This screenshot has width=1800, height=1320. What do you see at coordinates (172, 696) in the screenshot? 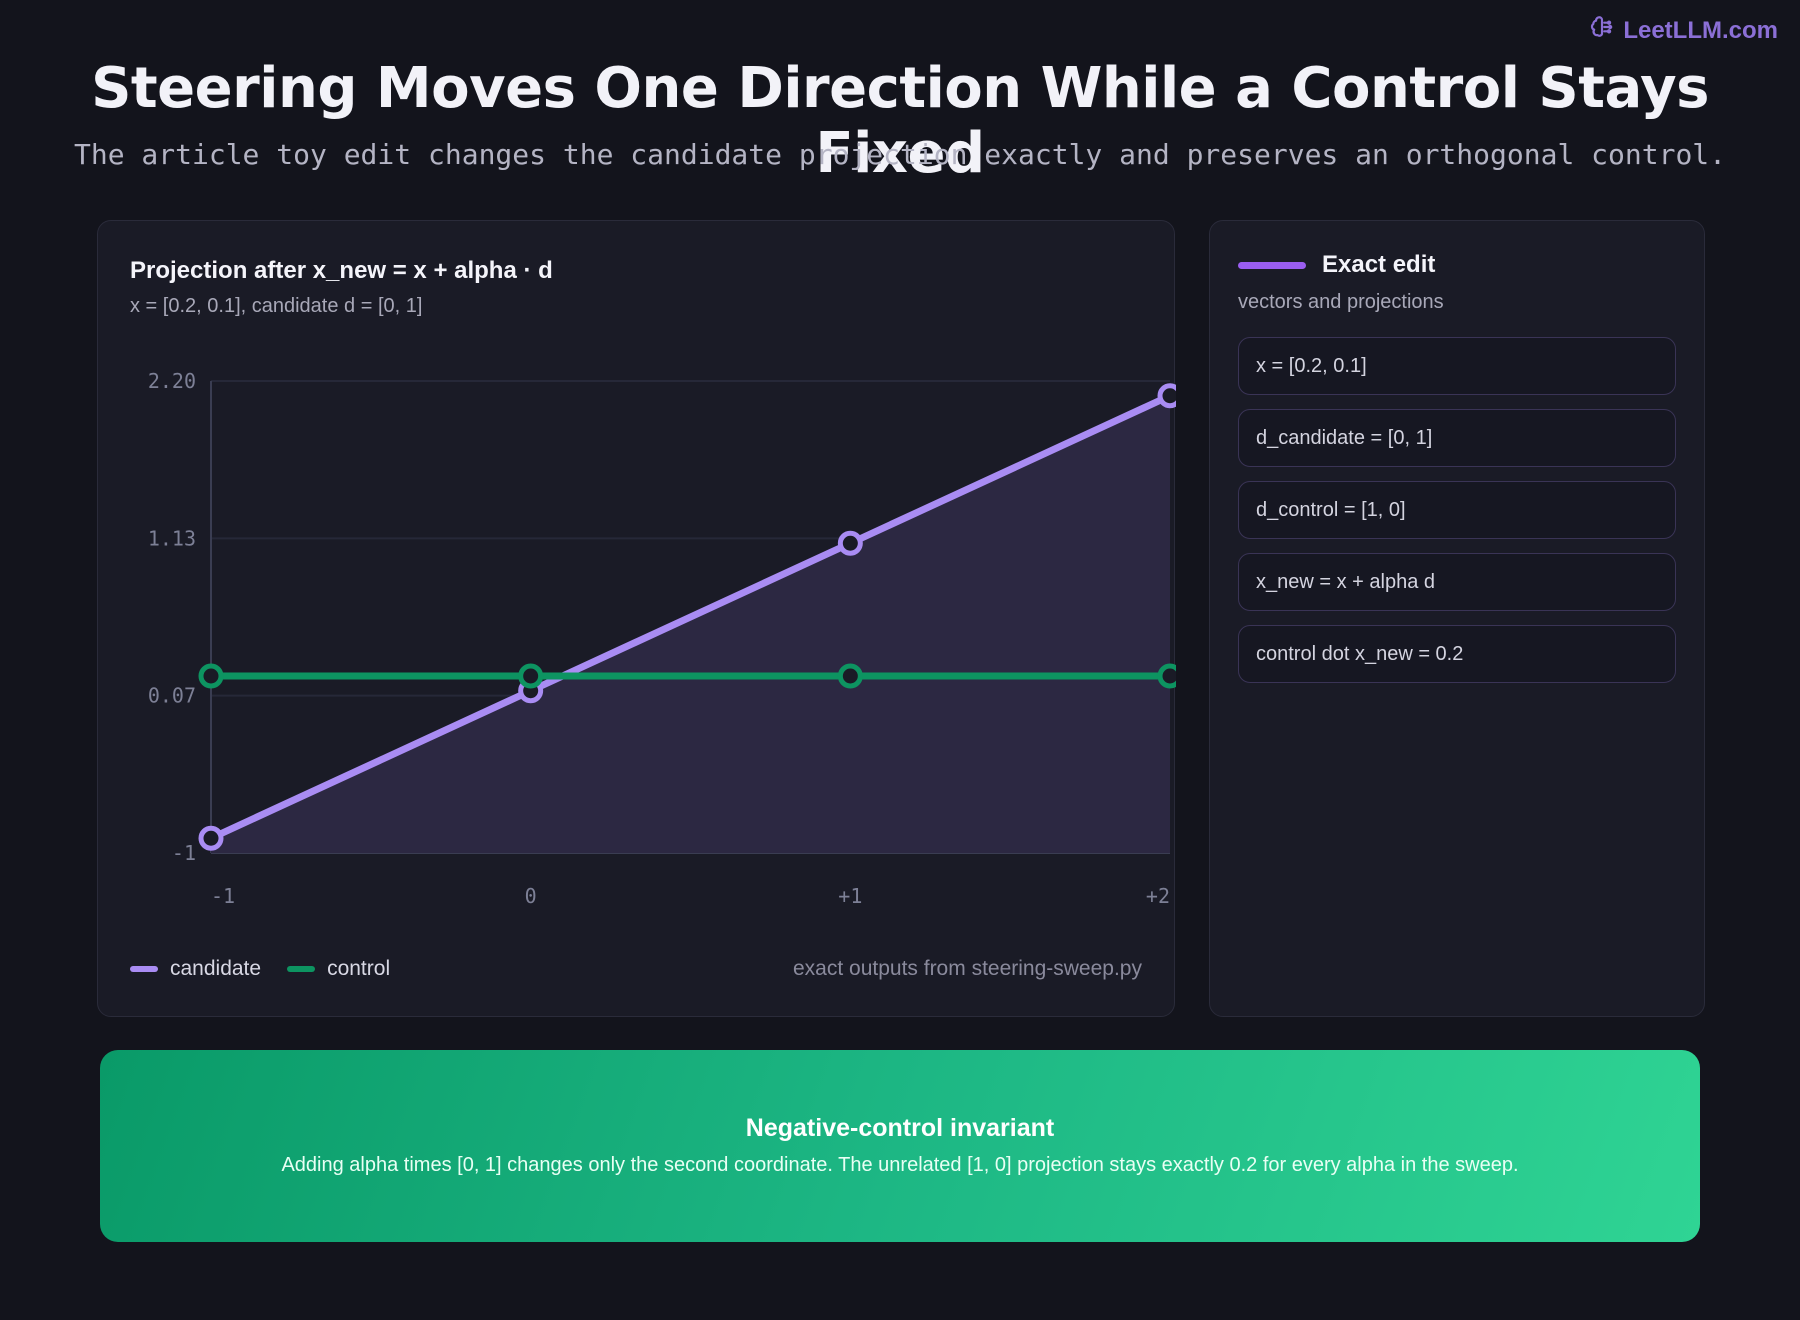
I see `y-tick-label: 0.07` at bounding box center [172, 696].